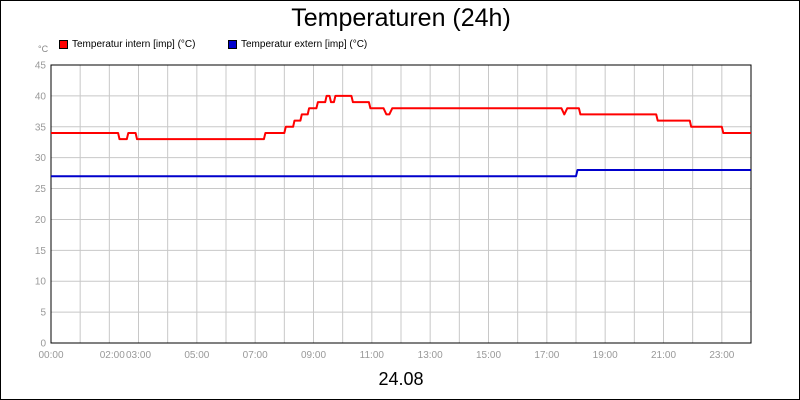 This screenshot has height=400, width=800. Describe the element at coordinates (721, 355) in the screenshot. I see `x-tick-label: 23:00` at that location.